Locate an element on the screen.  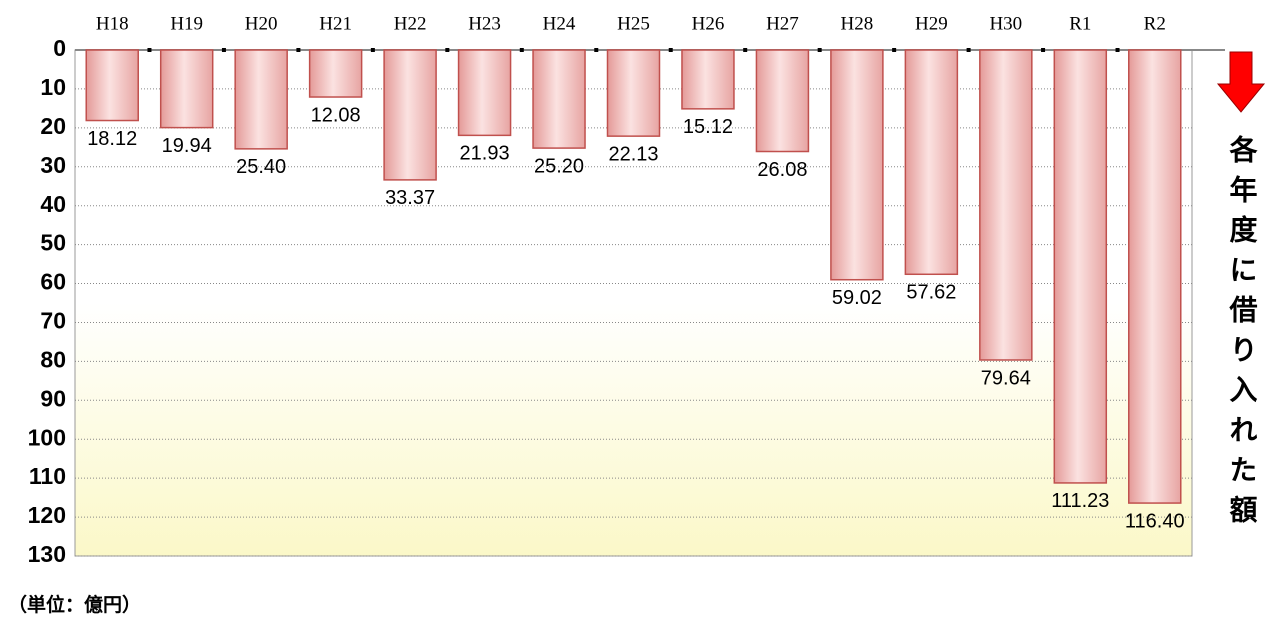
x-tick-label: H27 is located at coordinates (782, 23).